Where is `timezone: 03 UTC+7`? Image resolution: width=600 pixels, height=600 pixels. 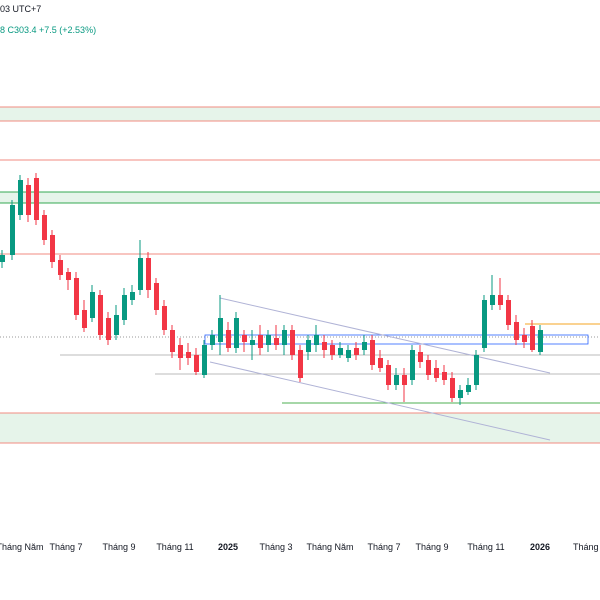 timezone: 03 UTC+7 is located at coordinates (20, 9).